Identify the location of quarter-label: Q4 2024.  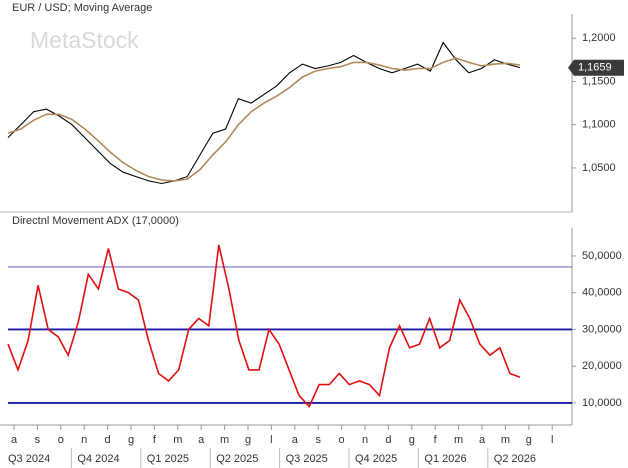
(98, 459).